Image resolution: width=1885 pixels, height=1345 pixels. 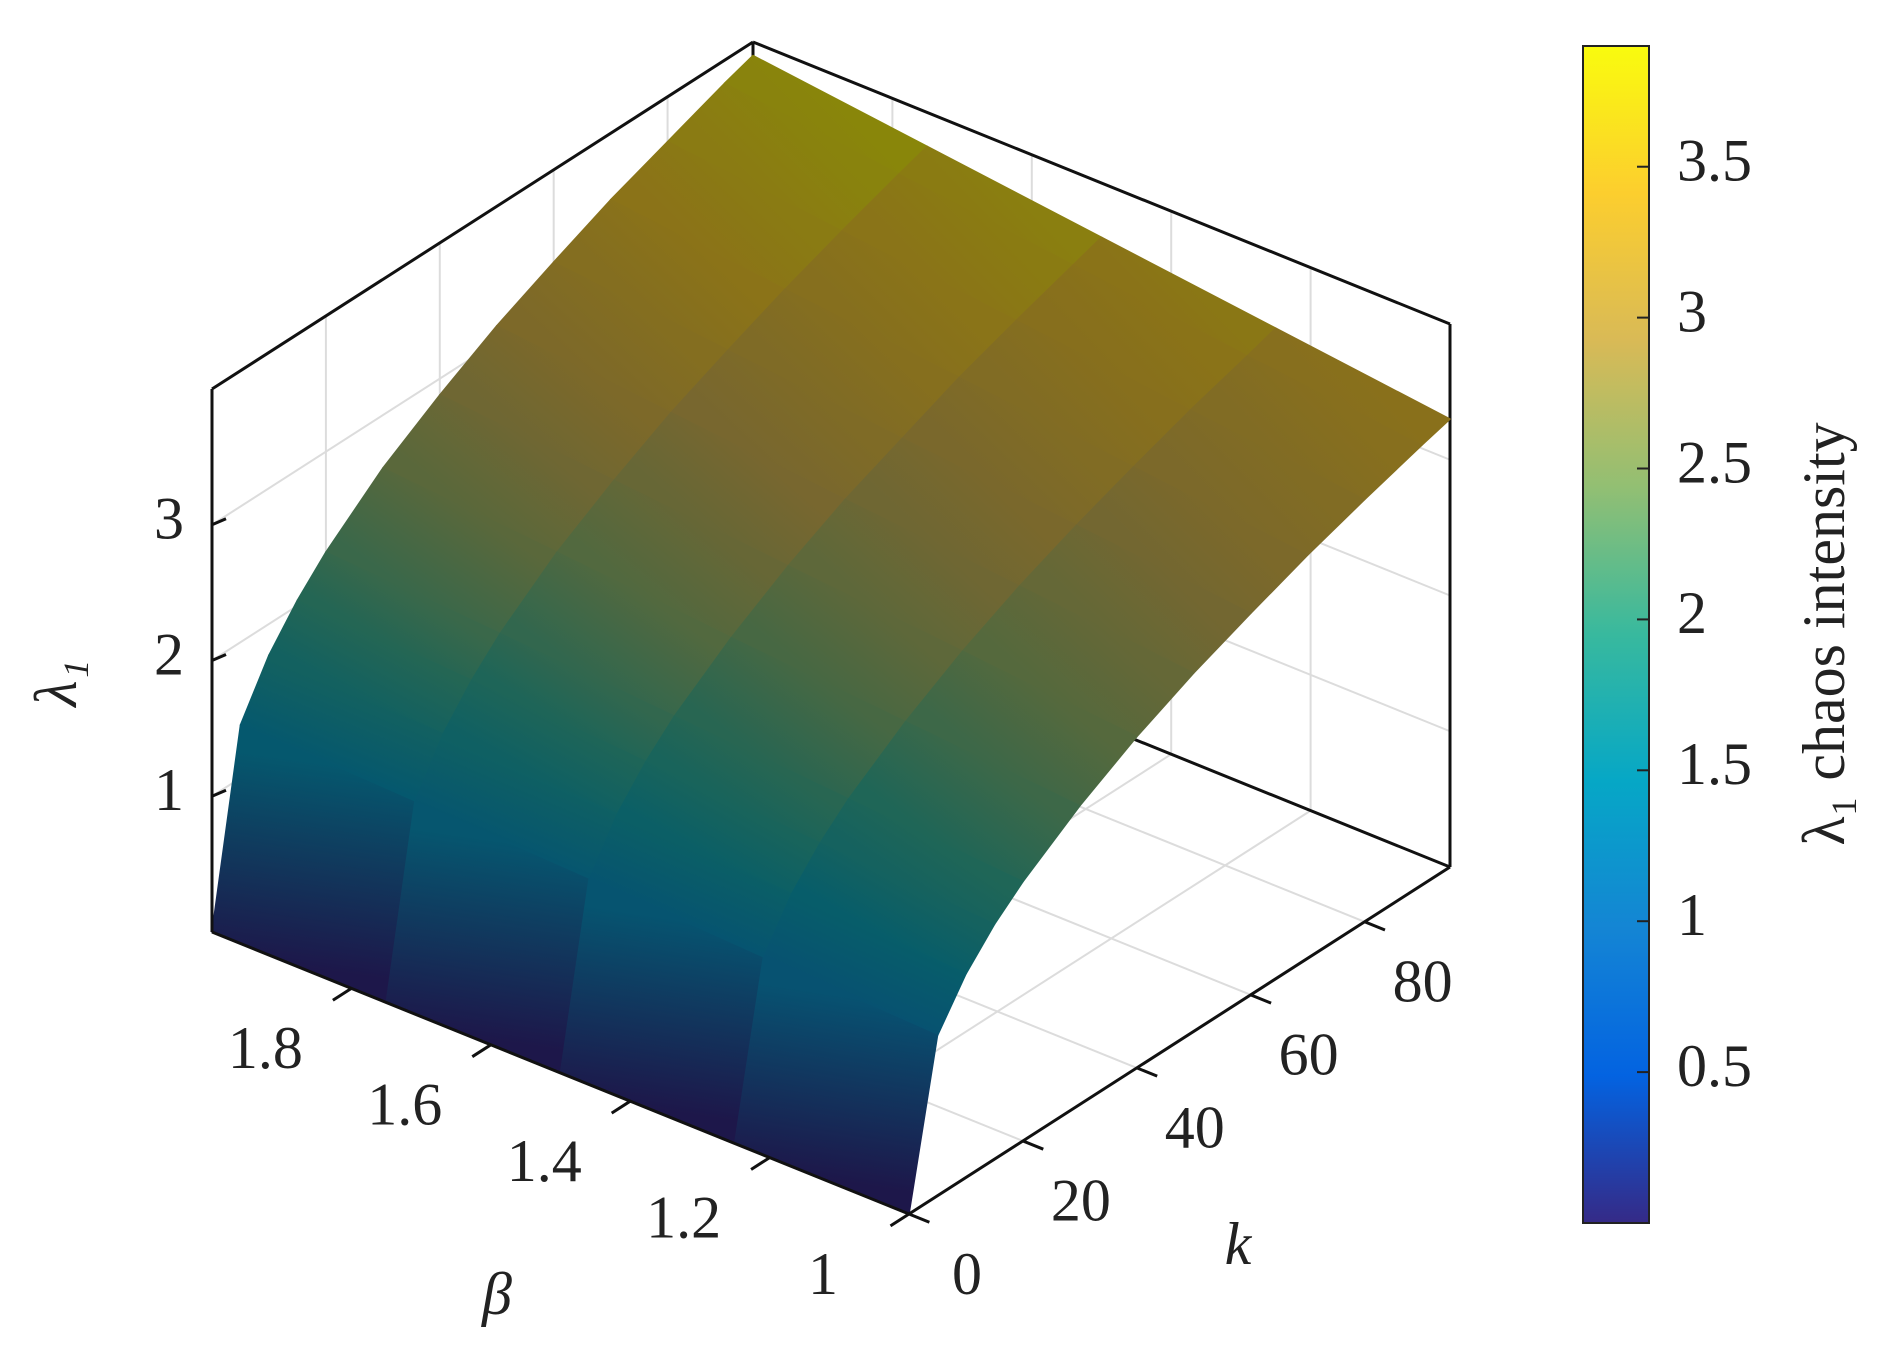 What do you see at coordinates (1616, 634) in the screenshot?
I see `colorbar` at bounding box center [1616, 634].